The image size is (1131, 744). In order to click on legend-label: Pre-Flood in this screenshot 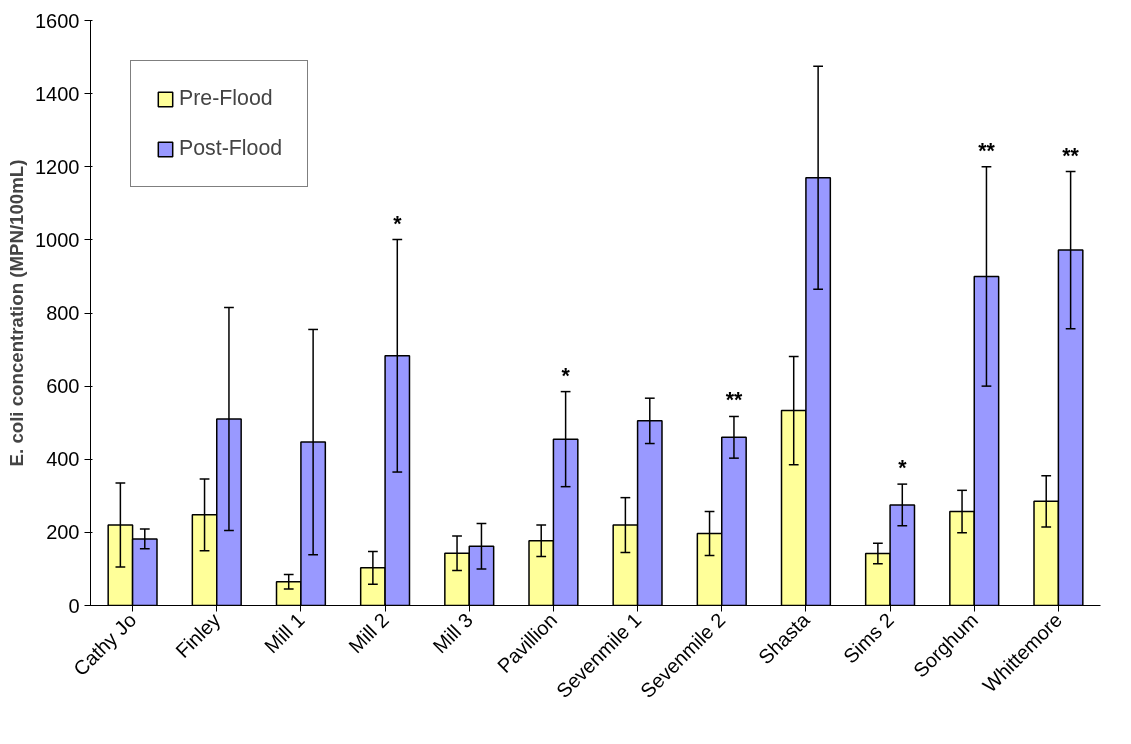, I will do `click(226, 98)`.